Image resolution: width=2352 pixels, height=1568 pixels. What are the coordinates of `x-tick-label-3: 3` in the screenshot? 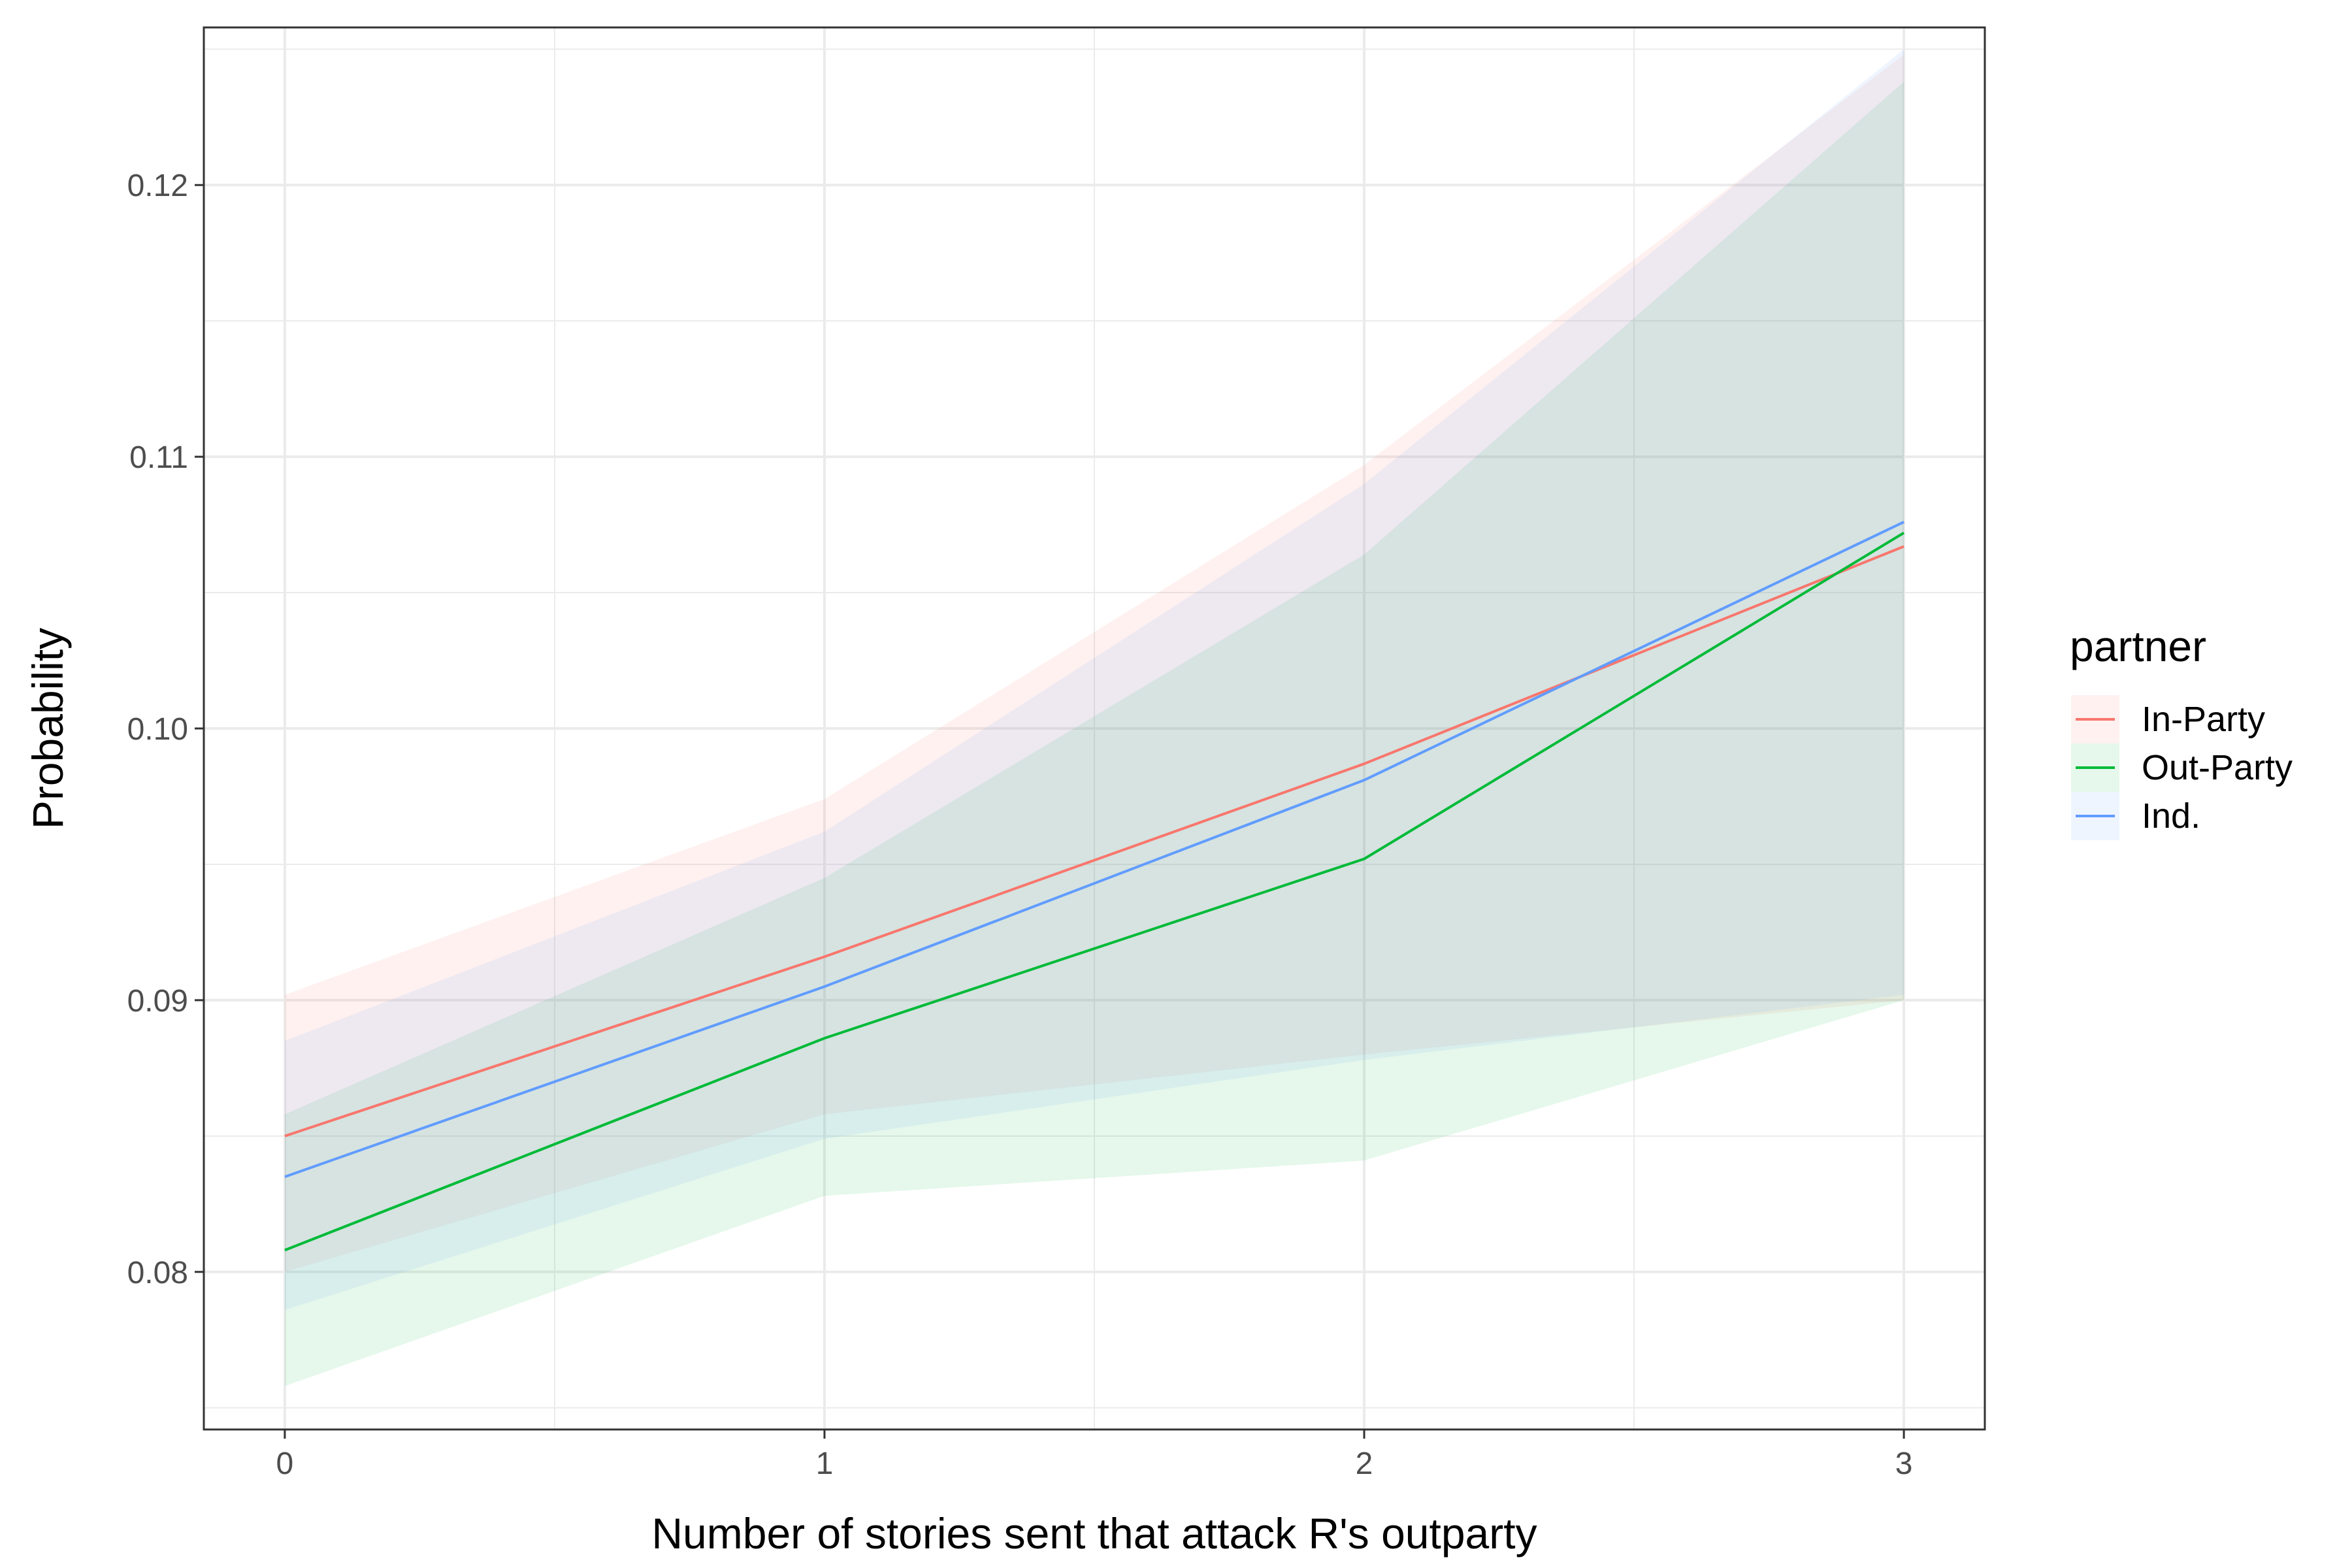 It's located at (1904, 1463).